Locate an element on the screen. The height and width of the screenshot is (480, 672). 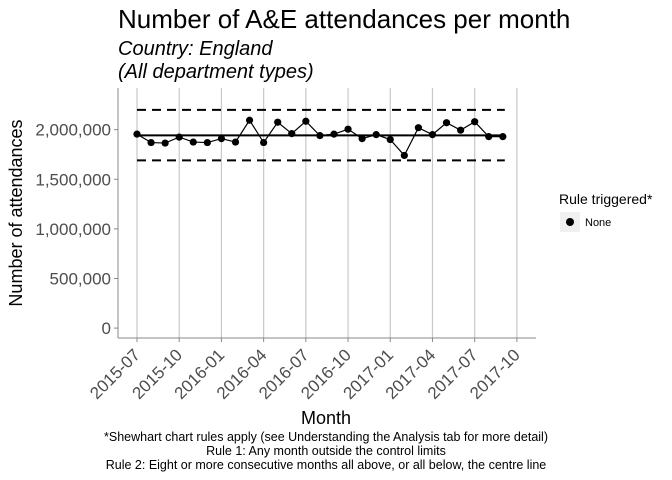
y-tick-label: 1,000,000 is located at coordinates (73, 229).